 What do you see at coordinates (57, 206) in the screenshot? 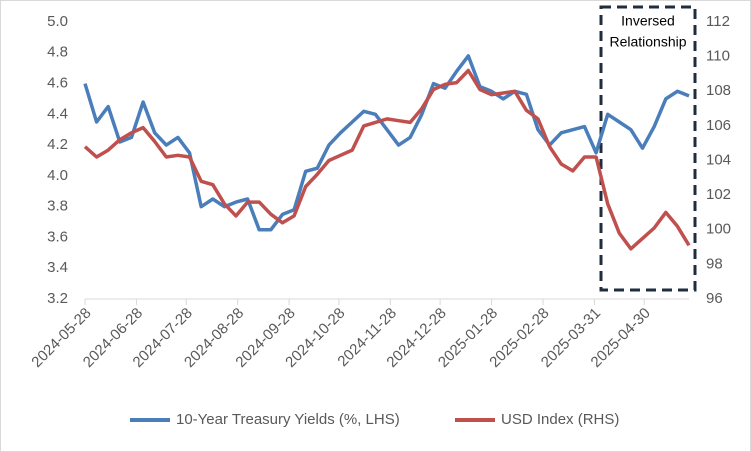
I see `y-tick-label: 3.8` at bounding box center [57, 206].